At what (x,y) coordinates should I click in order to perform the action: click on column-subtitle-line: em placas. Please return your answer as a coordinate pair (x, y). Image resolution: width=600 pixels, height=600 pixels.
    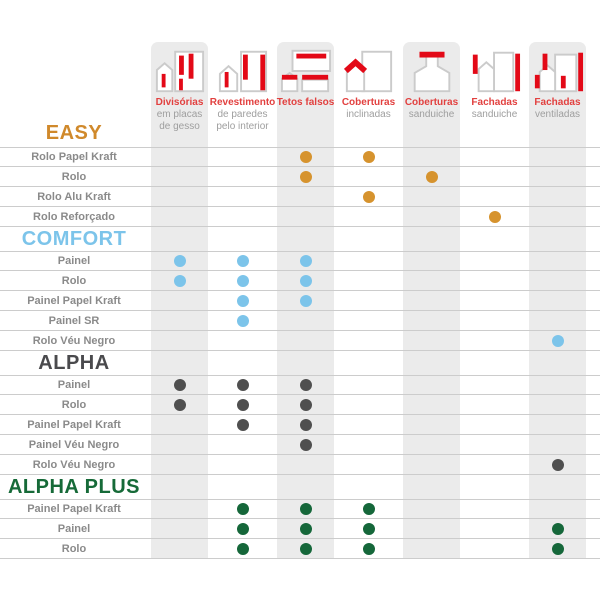
    Looking at the image, I should click on (179, 114).